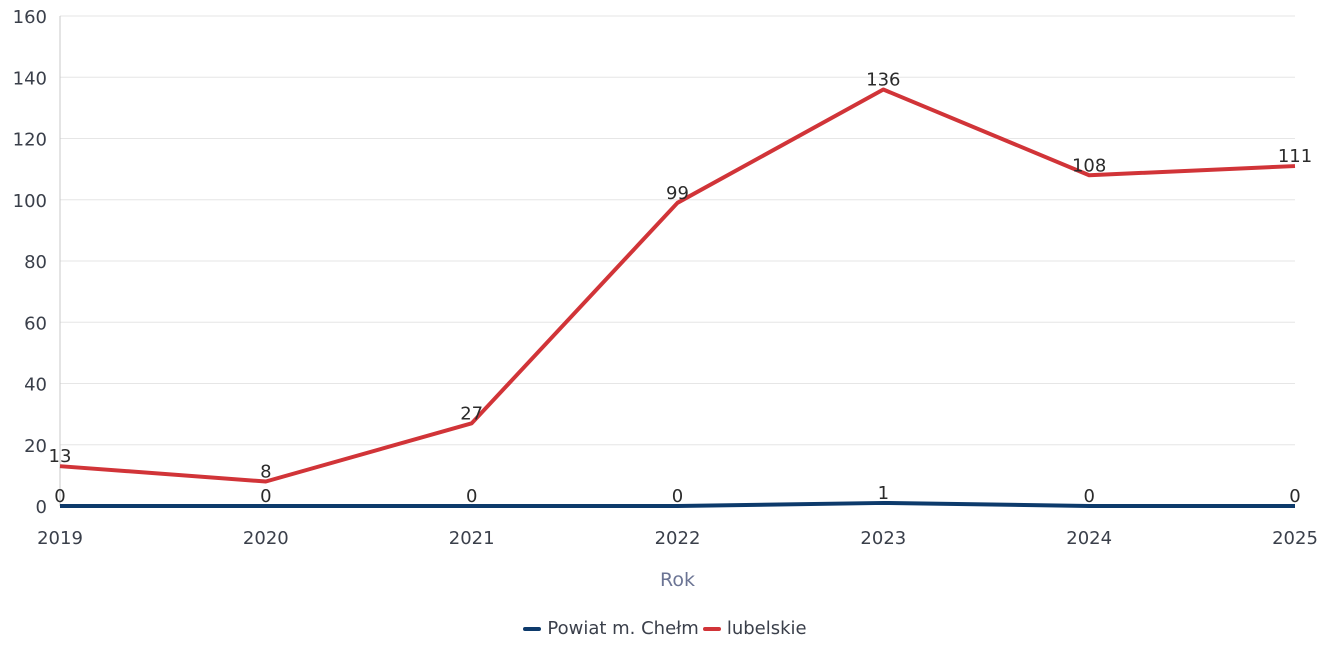 Image resolution: width=1330 pixels, height=645 pixels. What do you see at coordinates (35, 262) in the screenshot?
I see `y-tick-label: 80` at bounding box center [35, 262].